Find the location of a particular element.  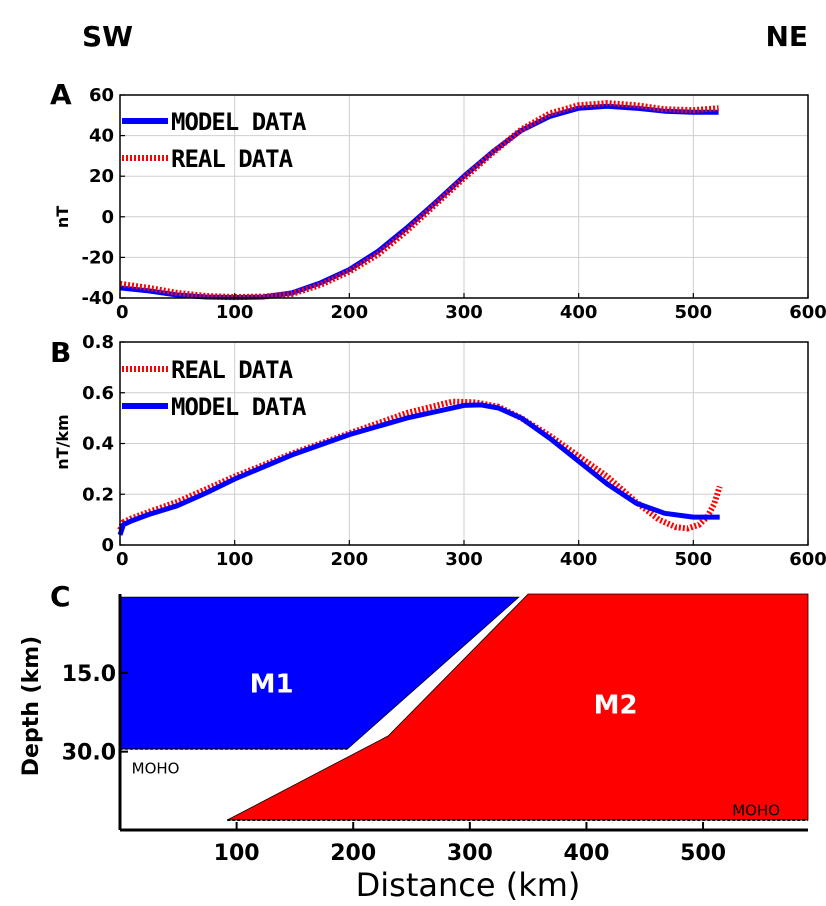

y-tick-label: -40 is located at coordinates (97, 298).